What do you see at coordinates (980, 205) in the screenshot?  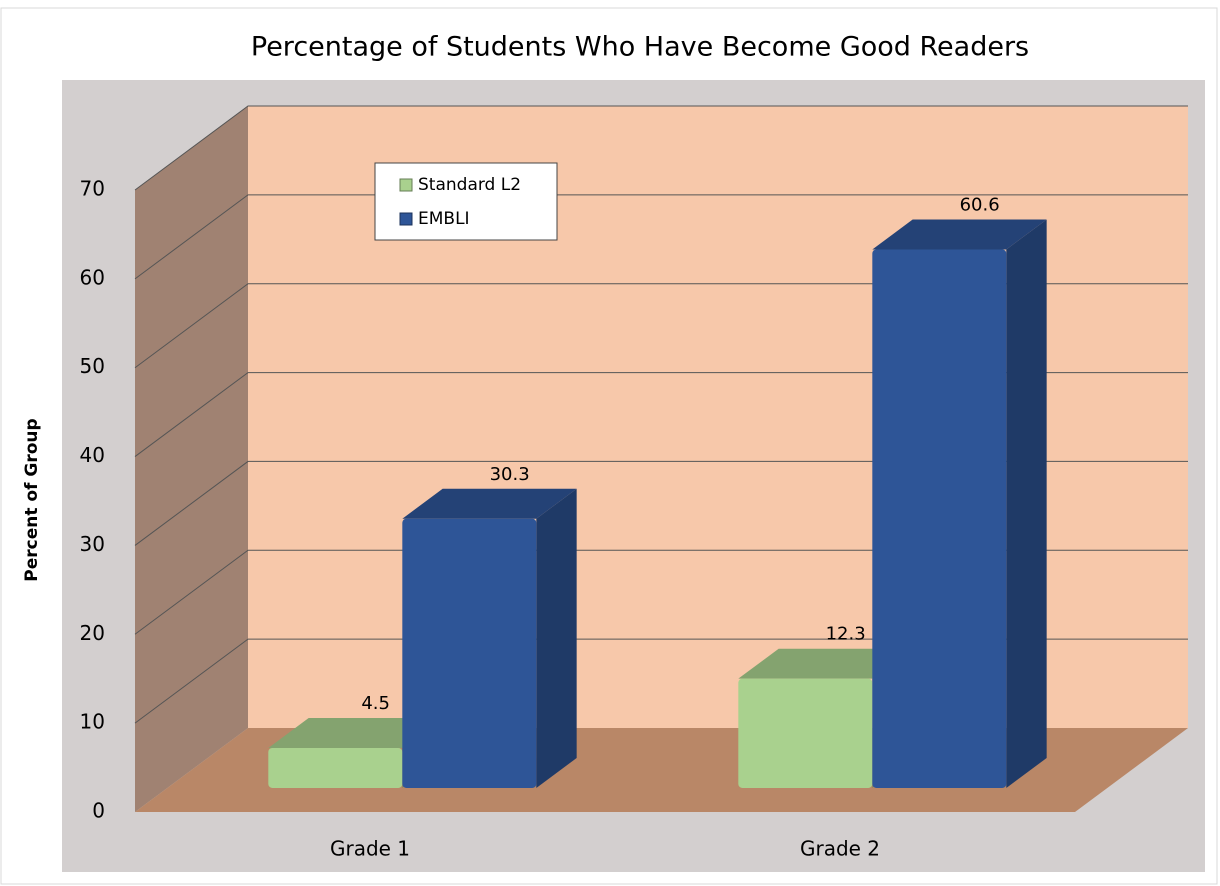 I see `data-label: 60.6` at bounding box center [980, 205].